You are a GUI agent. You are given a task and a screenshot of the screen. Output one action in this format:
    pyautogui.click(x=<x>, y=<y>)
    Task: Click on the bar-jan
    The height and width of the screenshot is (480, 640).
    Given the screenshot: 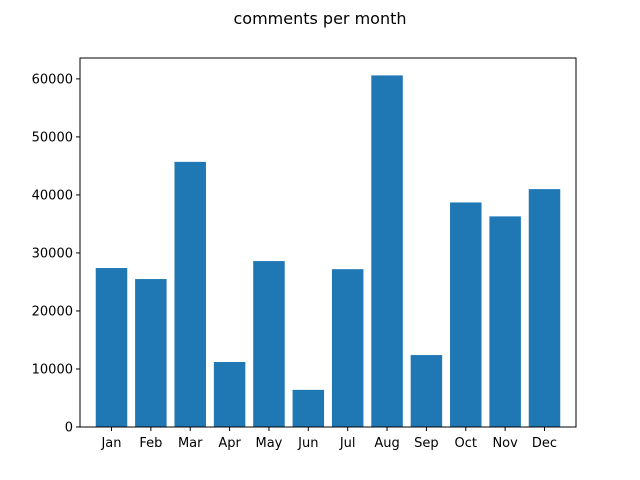 What is the action you would take?
    pyautogui.click(x=111, y=347)
    